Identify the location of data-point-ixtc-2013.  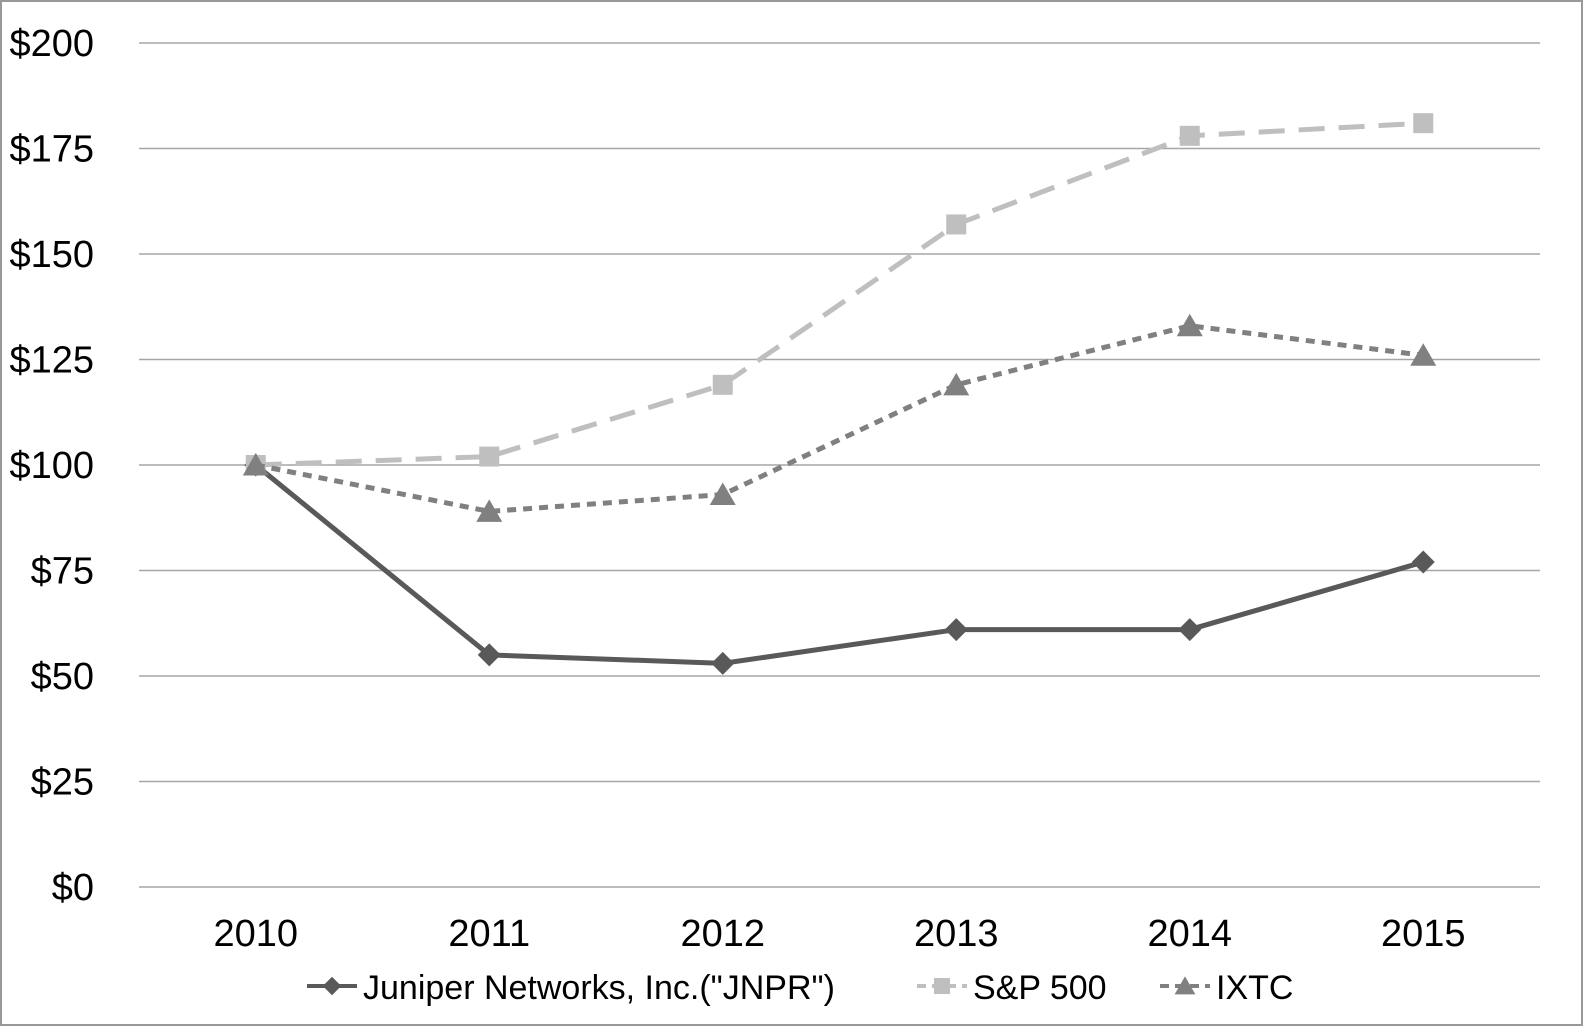
(956, 384).